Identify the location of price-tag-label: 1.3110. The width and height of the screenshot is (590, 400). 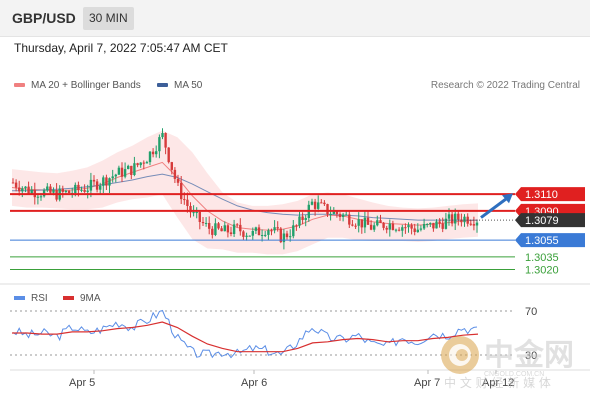
(541, 195).